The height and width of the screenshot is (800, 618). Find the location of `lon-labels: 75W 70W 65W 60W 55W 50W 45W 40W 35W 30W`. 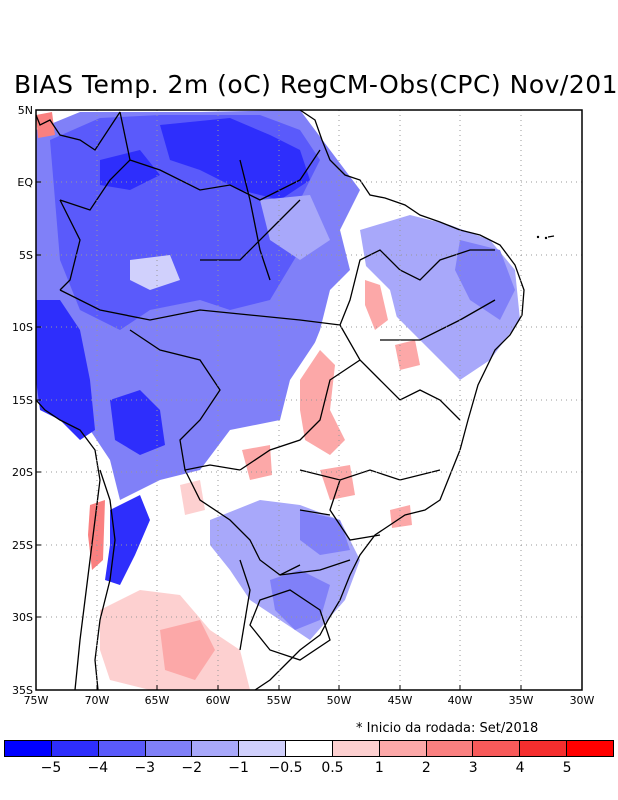

lon-labels: 75W 70W 65W 60W 55W 50W 45W 40W 35W 30W is located at coordinates (309, 700).